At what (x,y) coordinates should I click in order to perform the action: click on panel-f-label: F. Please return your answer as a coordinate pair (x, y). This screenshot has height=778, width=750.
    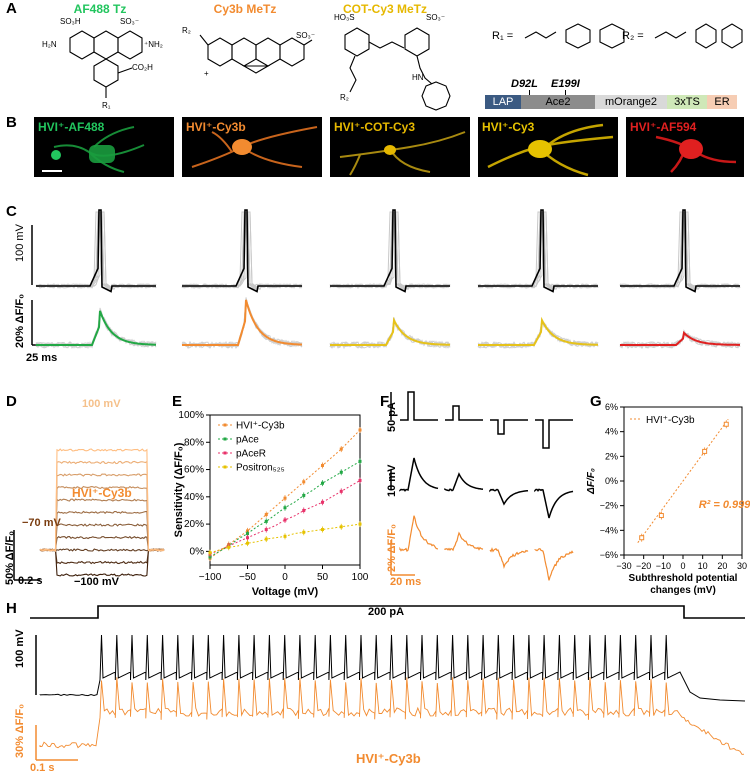
    Looking at the image, I should click on (385, 401).